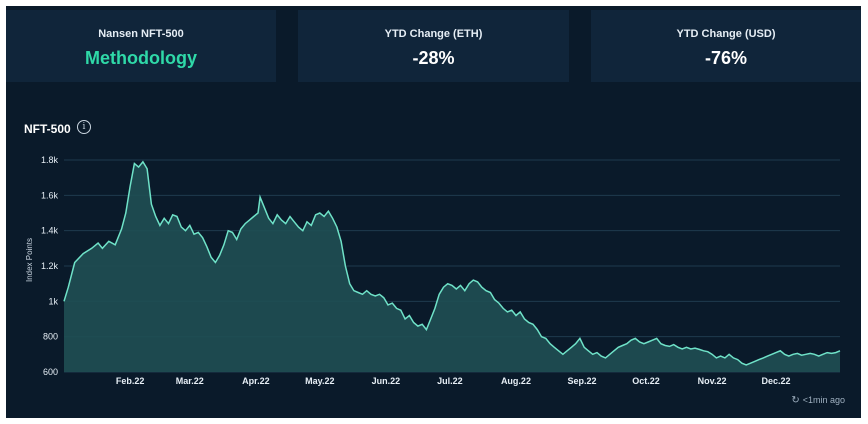  What do you see at coordinates (726, 34) in the screenshot?
I see `card-title: YTD Change (USD)` at bounding box center [726, 34].